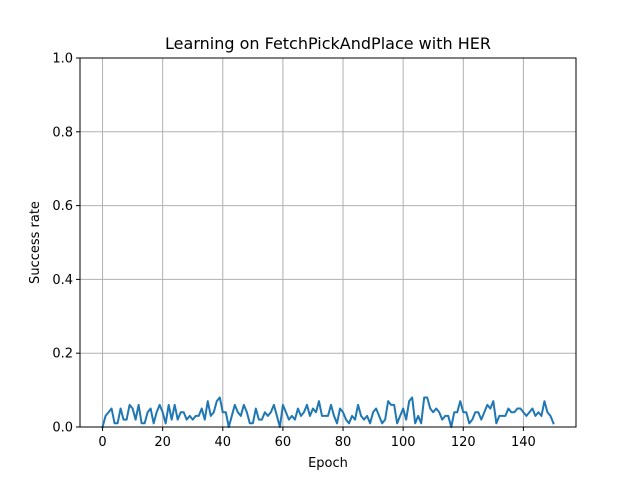 The image size is (640, 480). Describe the element at coordinates (62, 428) in the screenshot. I see `y-tick-label: 0.0` at that location.